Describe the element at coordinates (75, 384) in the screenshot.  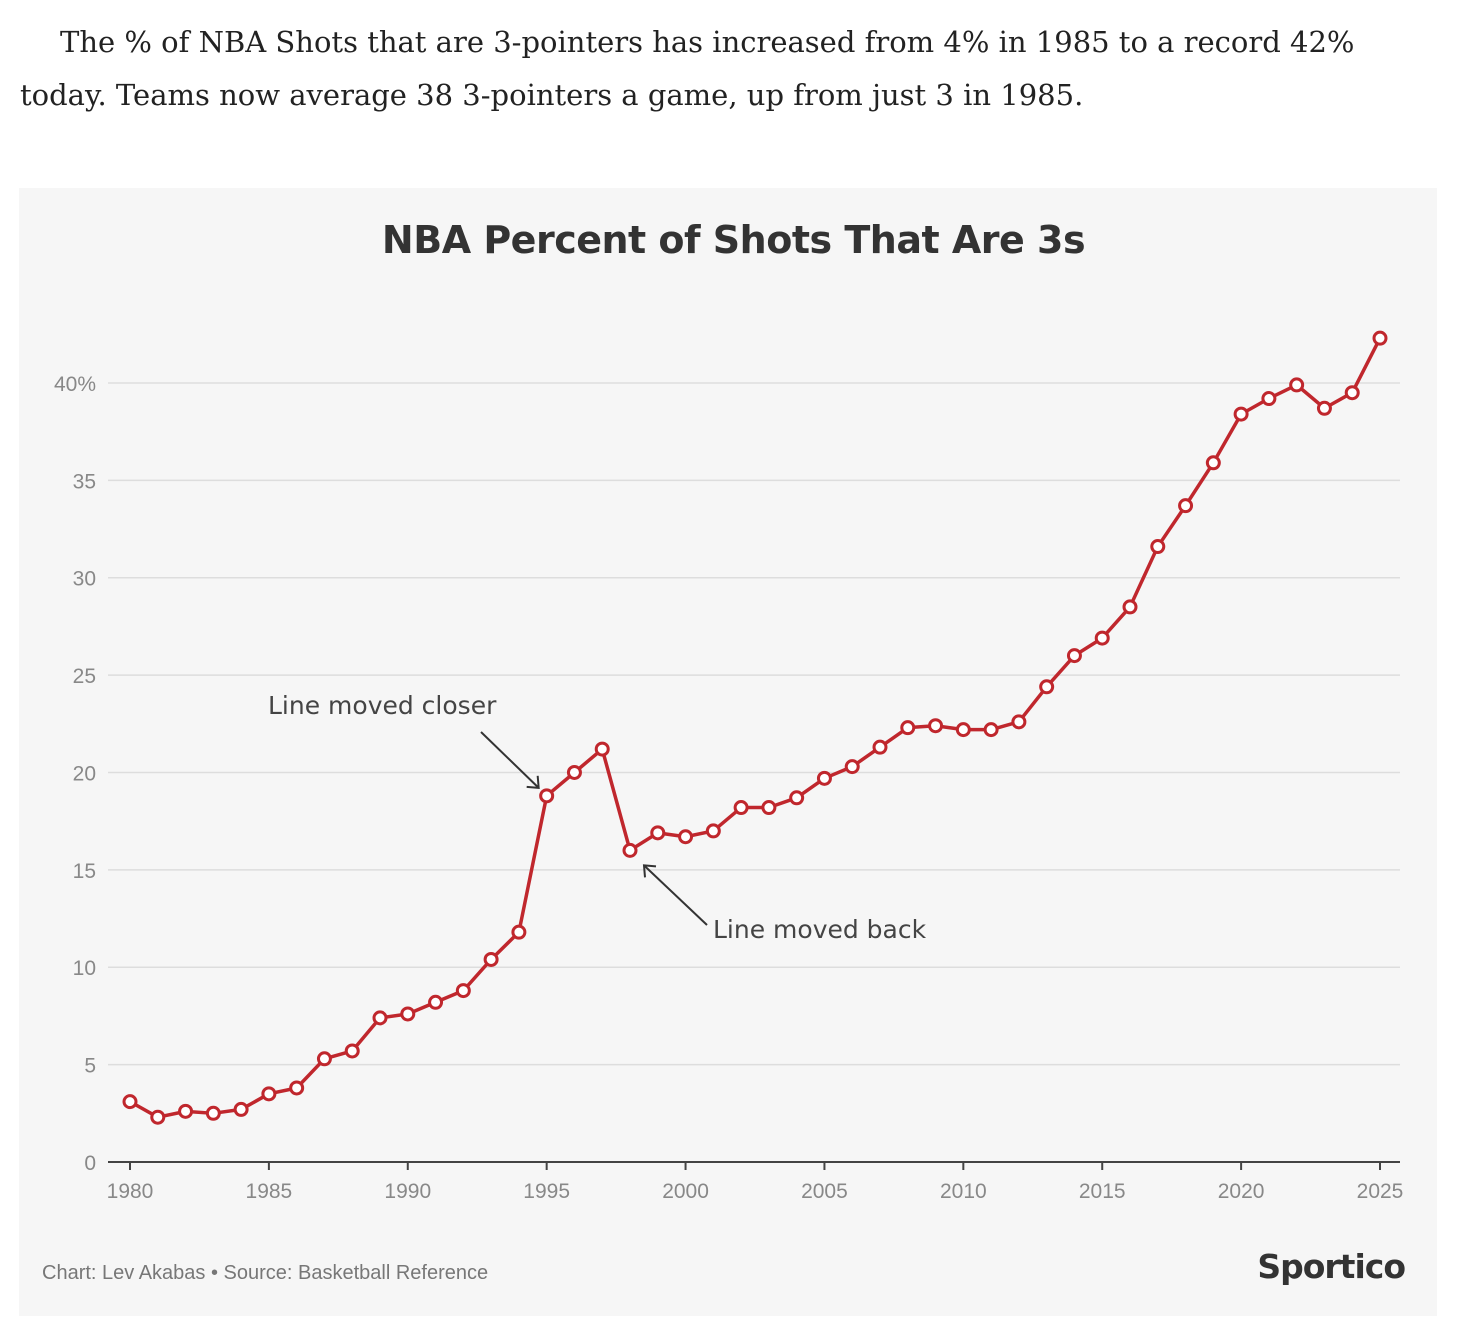
I see `y-tick-label: 40%` at that location.